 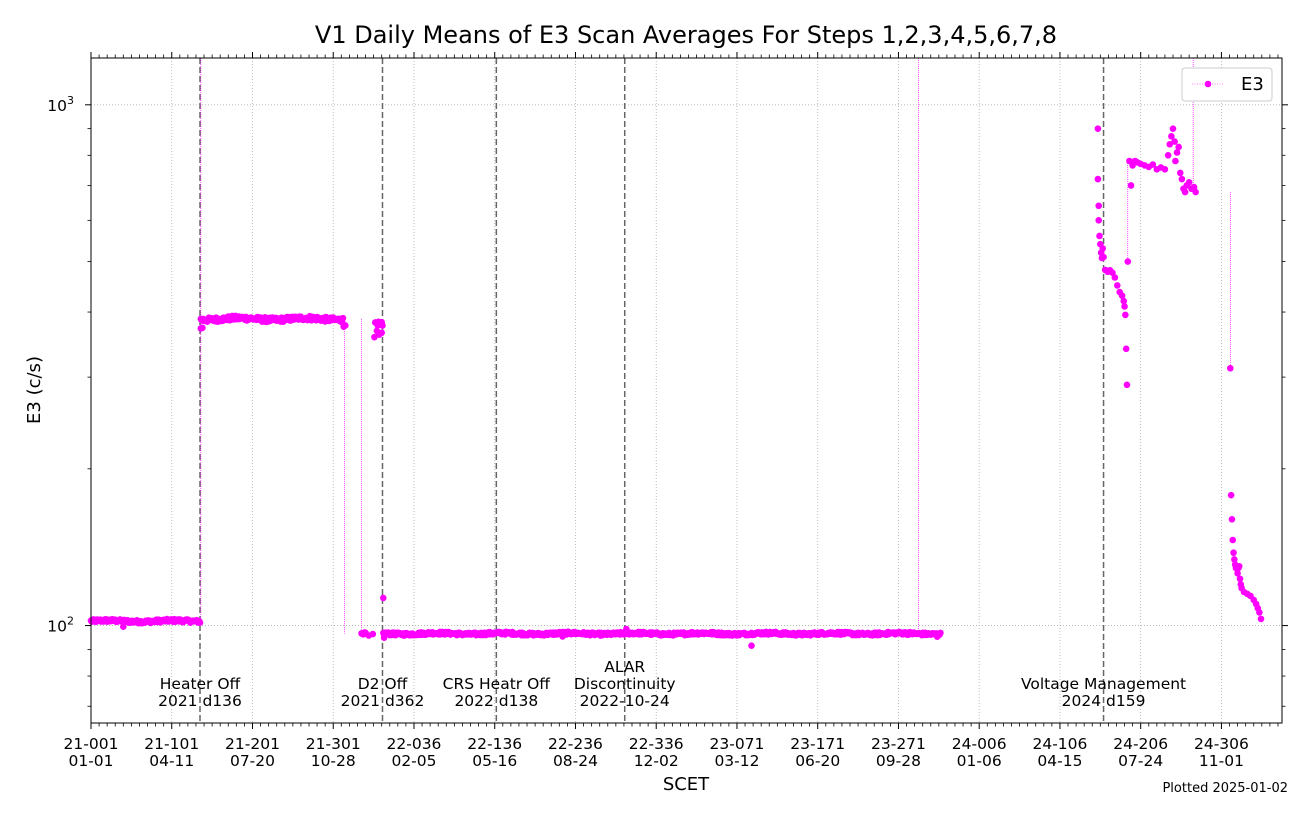 What do you see at coordinates (171, 744) in the screenshot?
I see `x-tick-label: 21-101` at bounding box center [171, 744].